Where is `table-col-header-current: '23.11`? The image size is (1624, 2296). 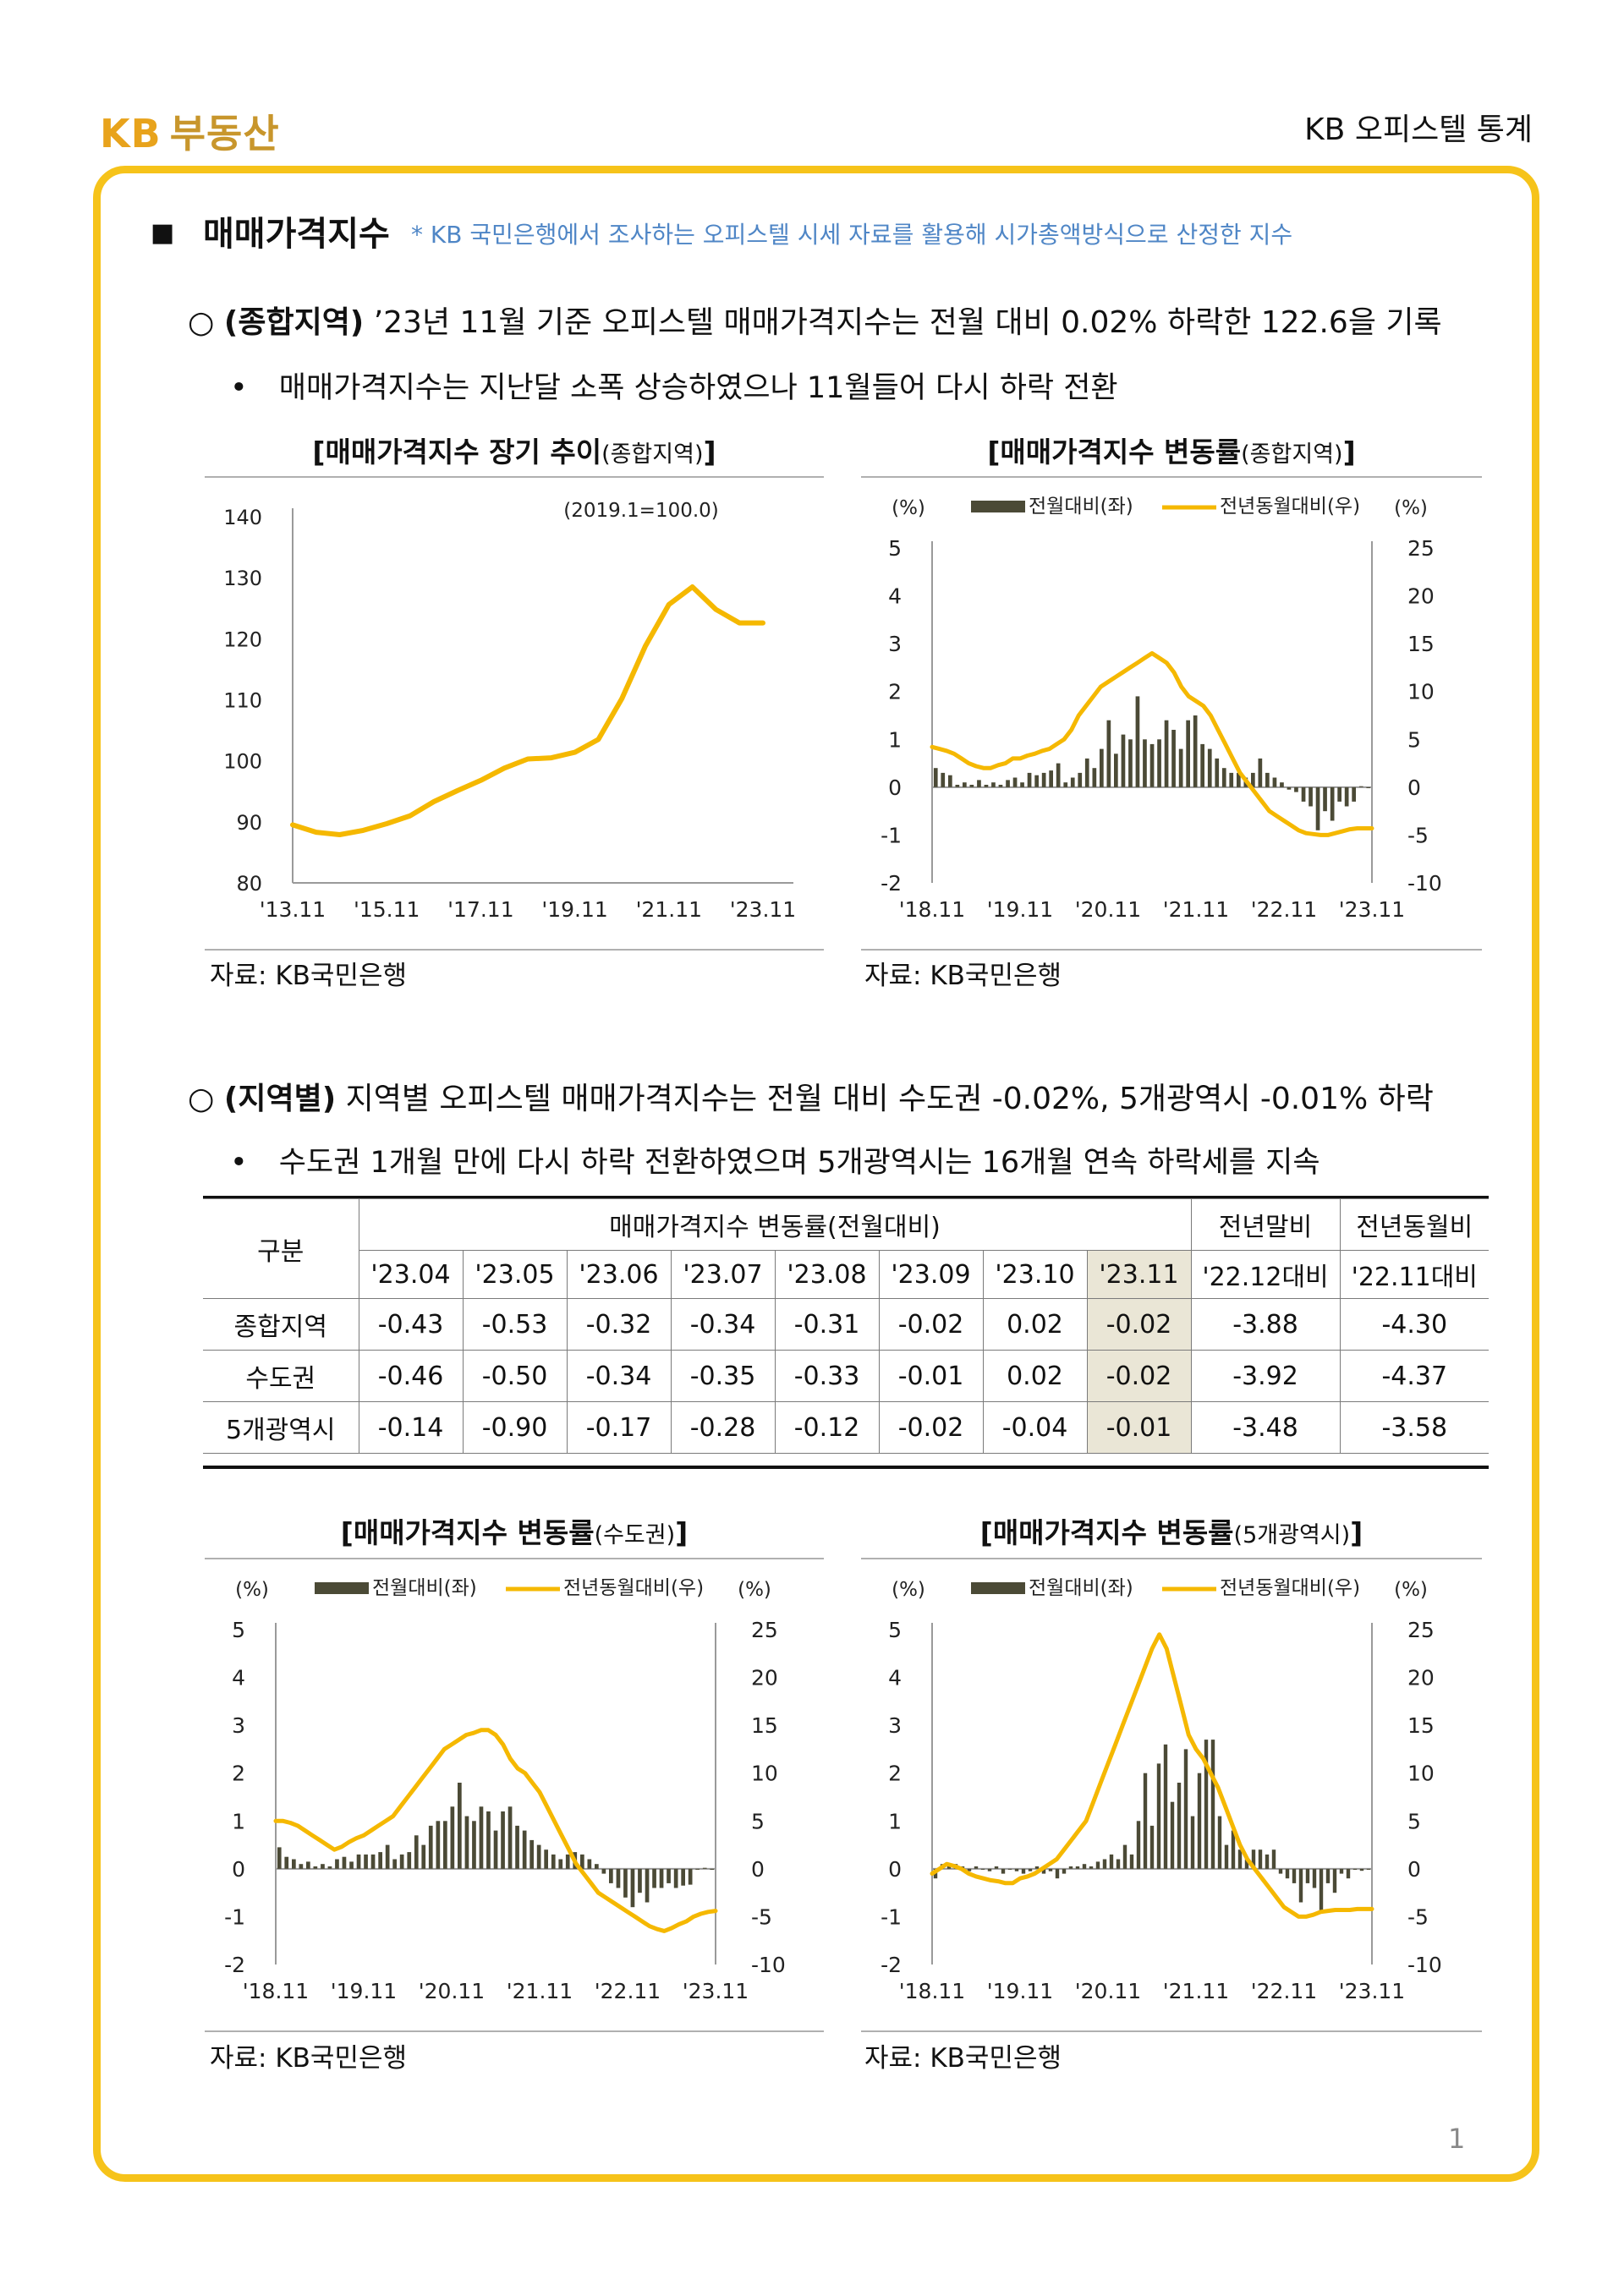 table-col-header-current: '23.11 is located at coordinates (1139, 1274).